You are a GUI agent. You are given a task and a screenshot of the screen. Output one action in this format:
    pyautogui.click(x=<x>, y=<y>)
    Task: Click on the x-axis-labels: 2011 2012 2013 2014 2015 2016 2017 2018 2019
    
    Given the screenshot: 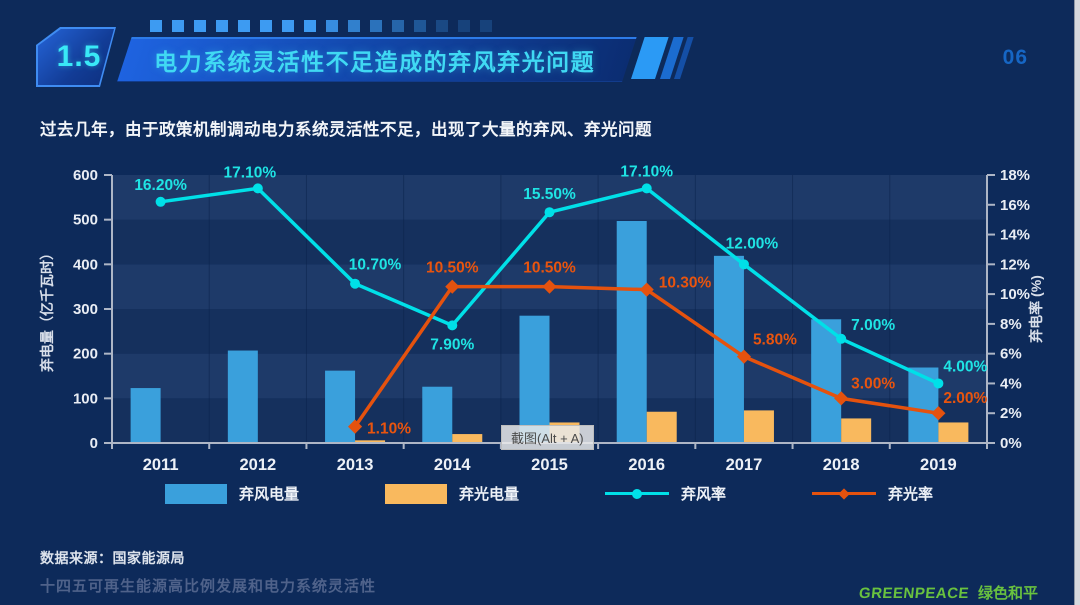 What is the action you would take?
    pyautogui.click(x=549, y=458)
    